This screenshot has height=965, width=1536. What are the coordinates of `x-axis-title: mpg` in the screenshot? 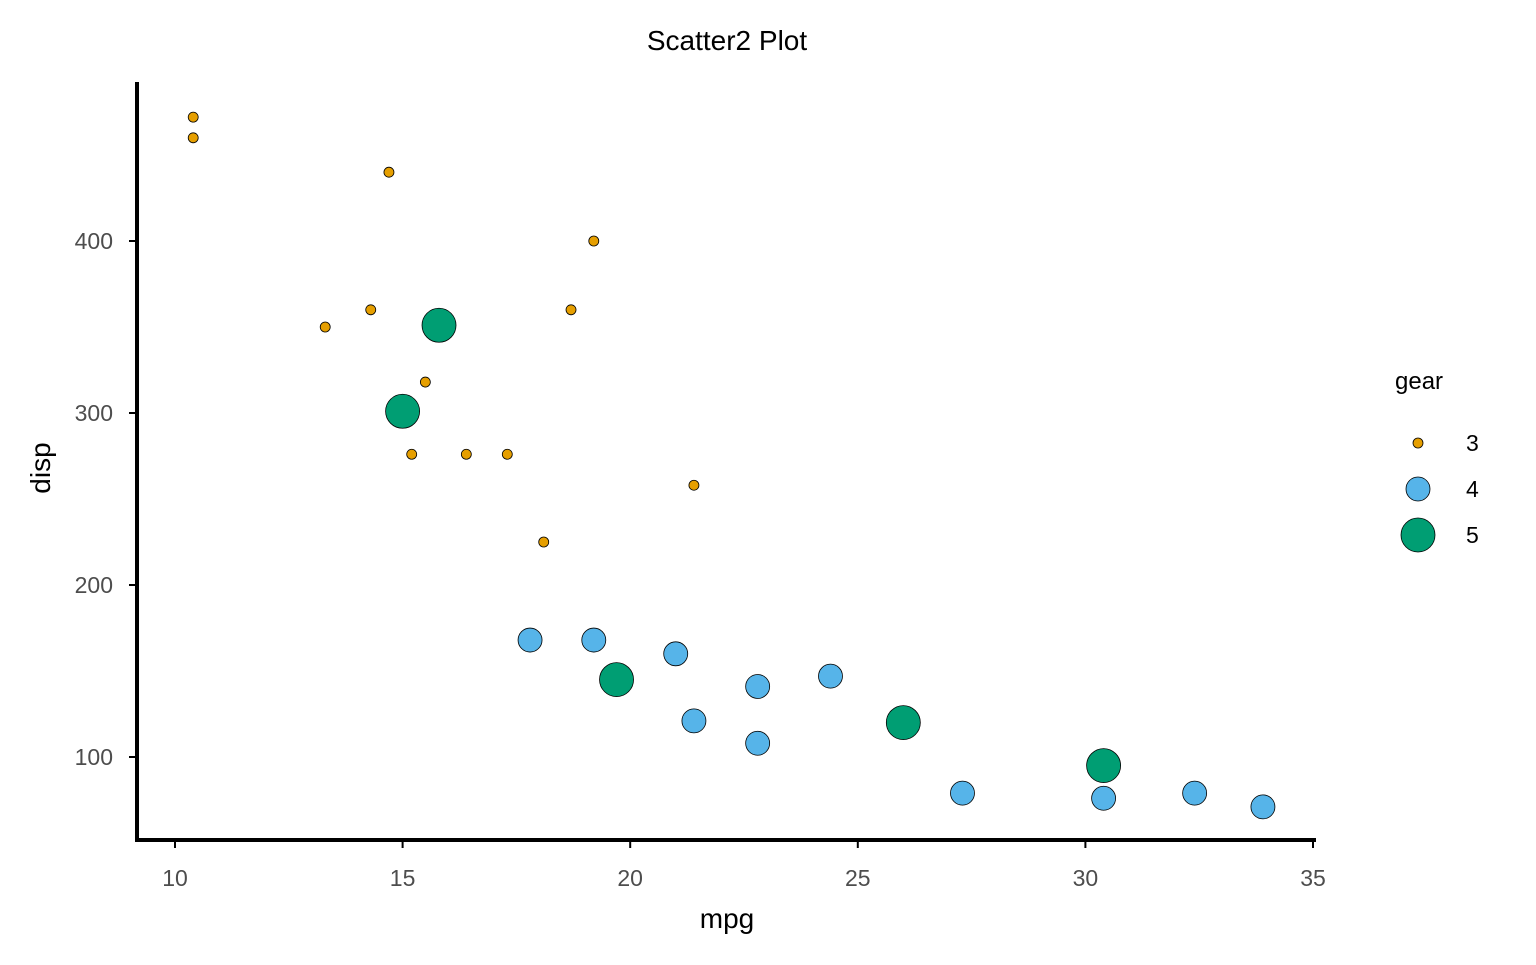 It's located at (727, 918).